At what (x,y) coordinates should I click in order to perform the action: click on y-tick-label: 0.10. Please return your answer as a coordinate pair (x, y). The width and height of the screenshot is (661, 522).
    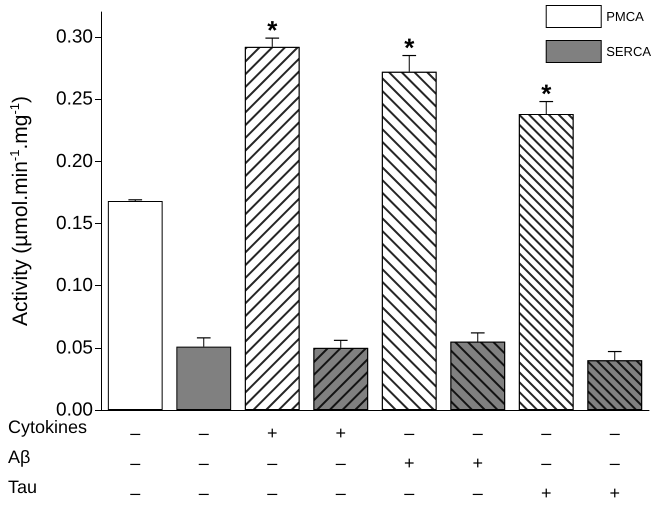
    Looking at the image, I should click on (74, 285).